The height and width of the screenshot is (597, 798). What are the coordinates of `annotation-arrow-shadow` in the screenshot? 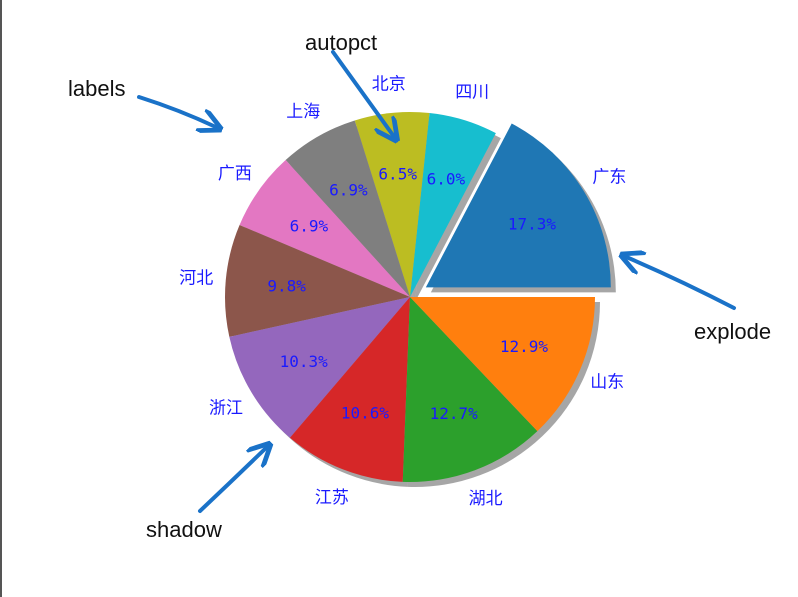 It's located at (233, 479).